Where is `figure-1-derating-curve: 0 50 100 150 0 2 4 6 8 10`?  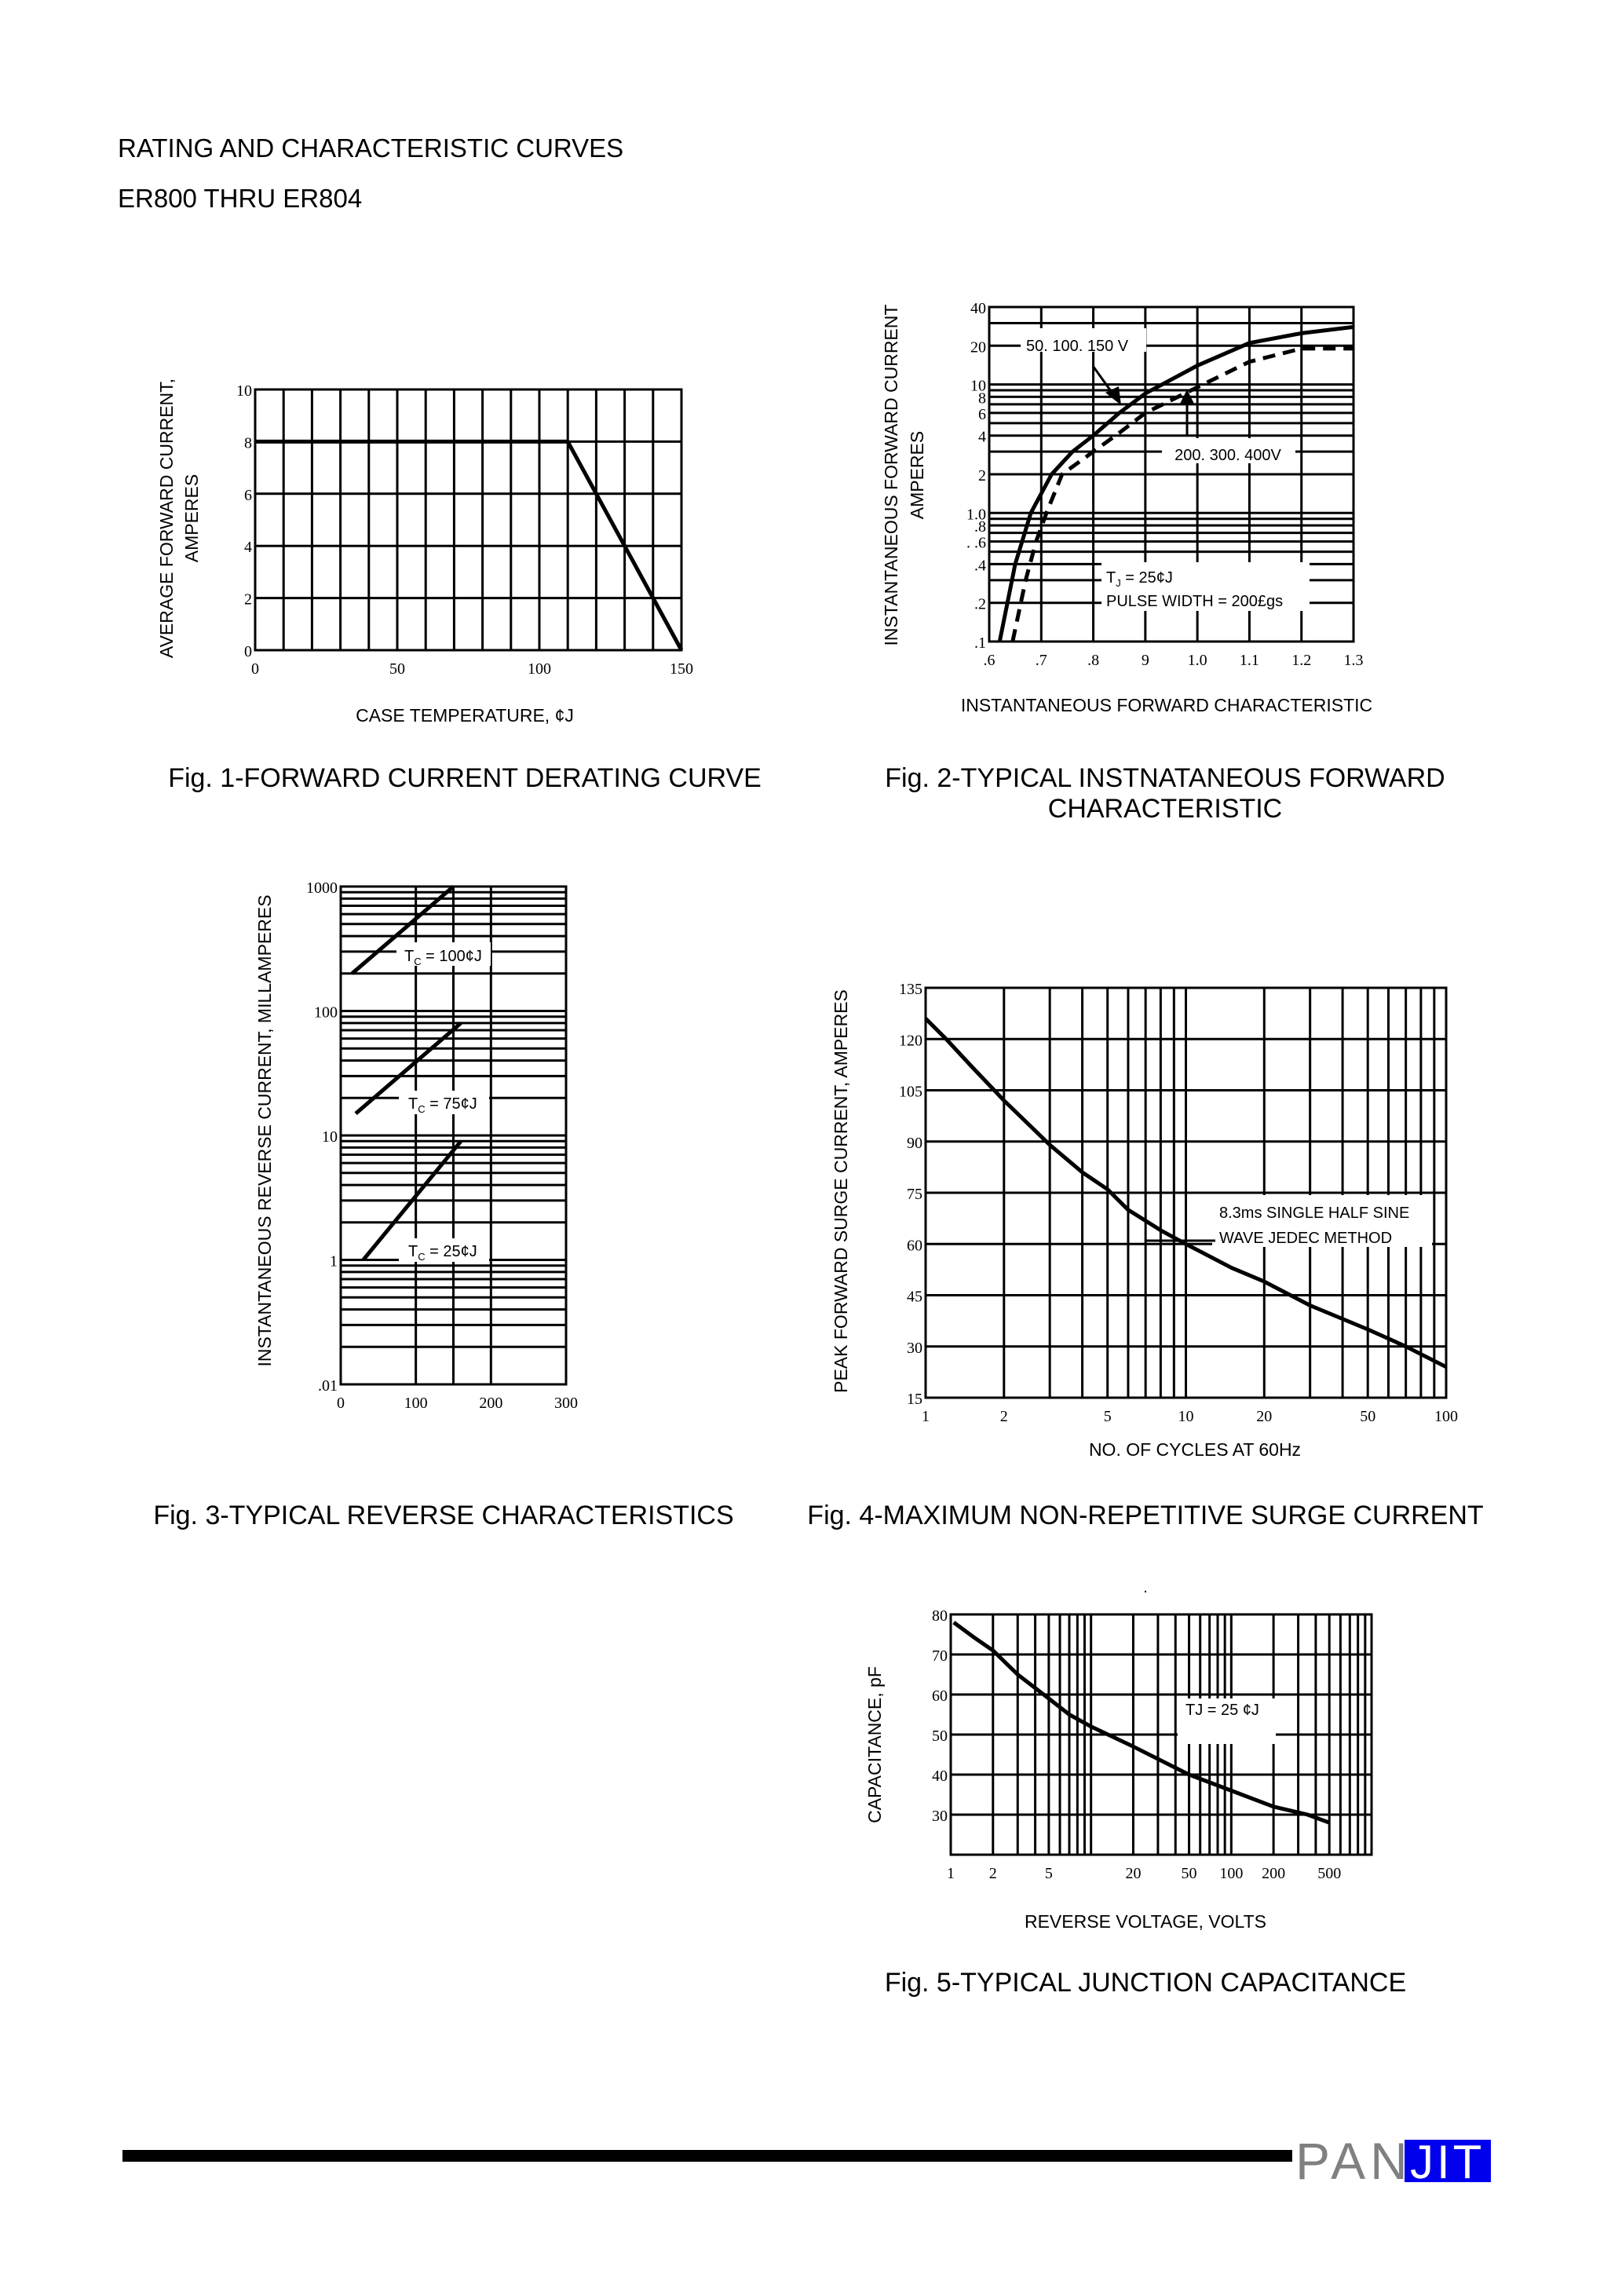 figure-1-derating-curve: 0 50 100 150 0 2 4 6 8 10 is located at coordinates (464, 530).